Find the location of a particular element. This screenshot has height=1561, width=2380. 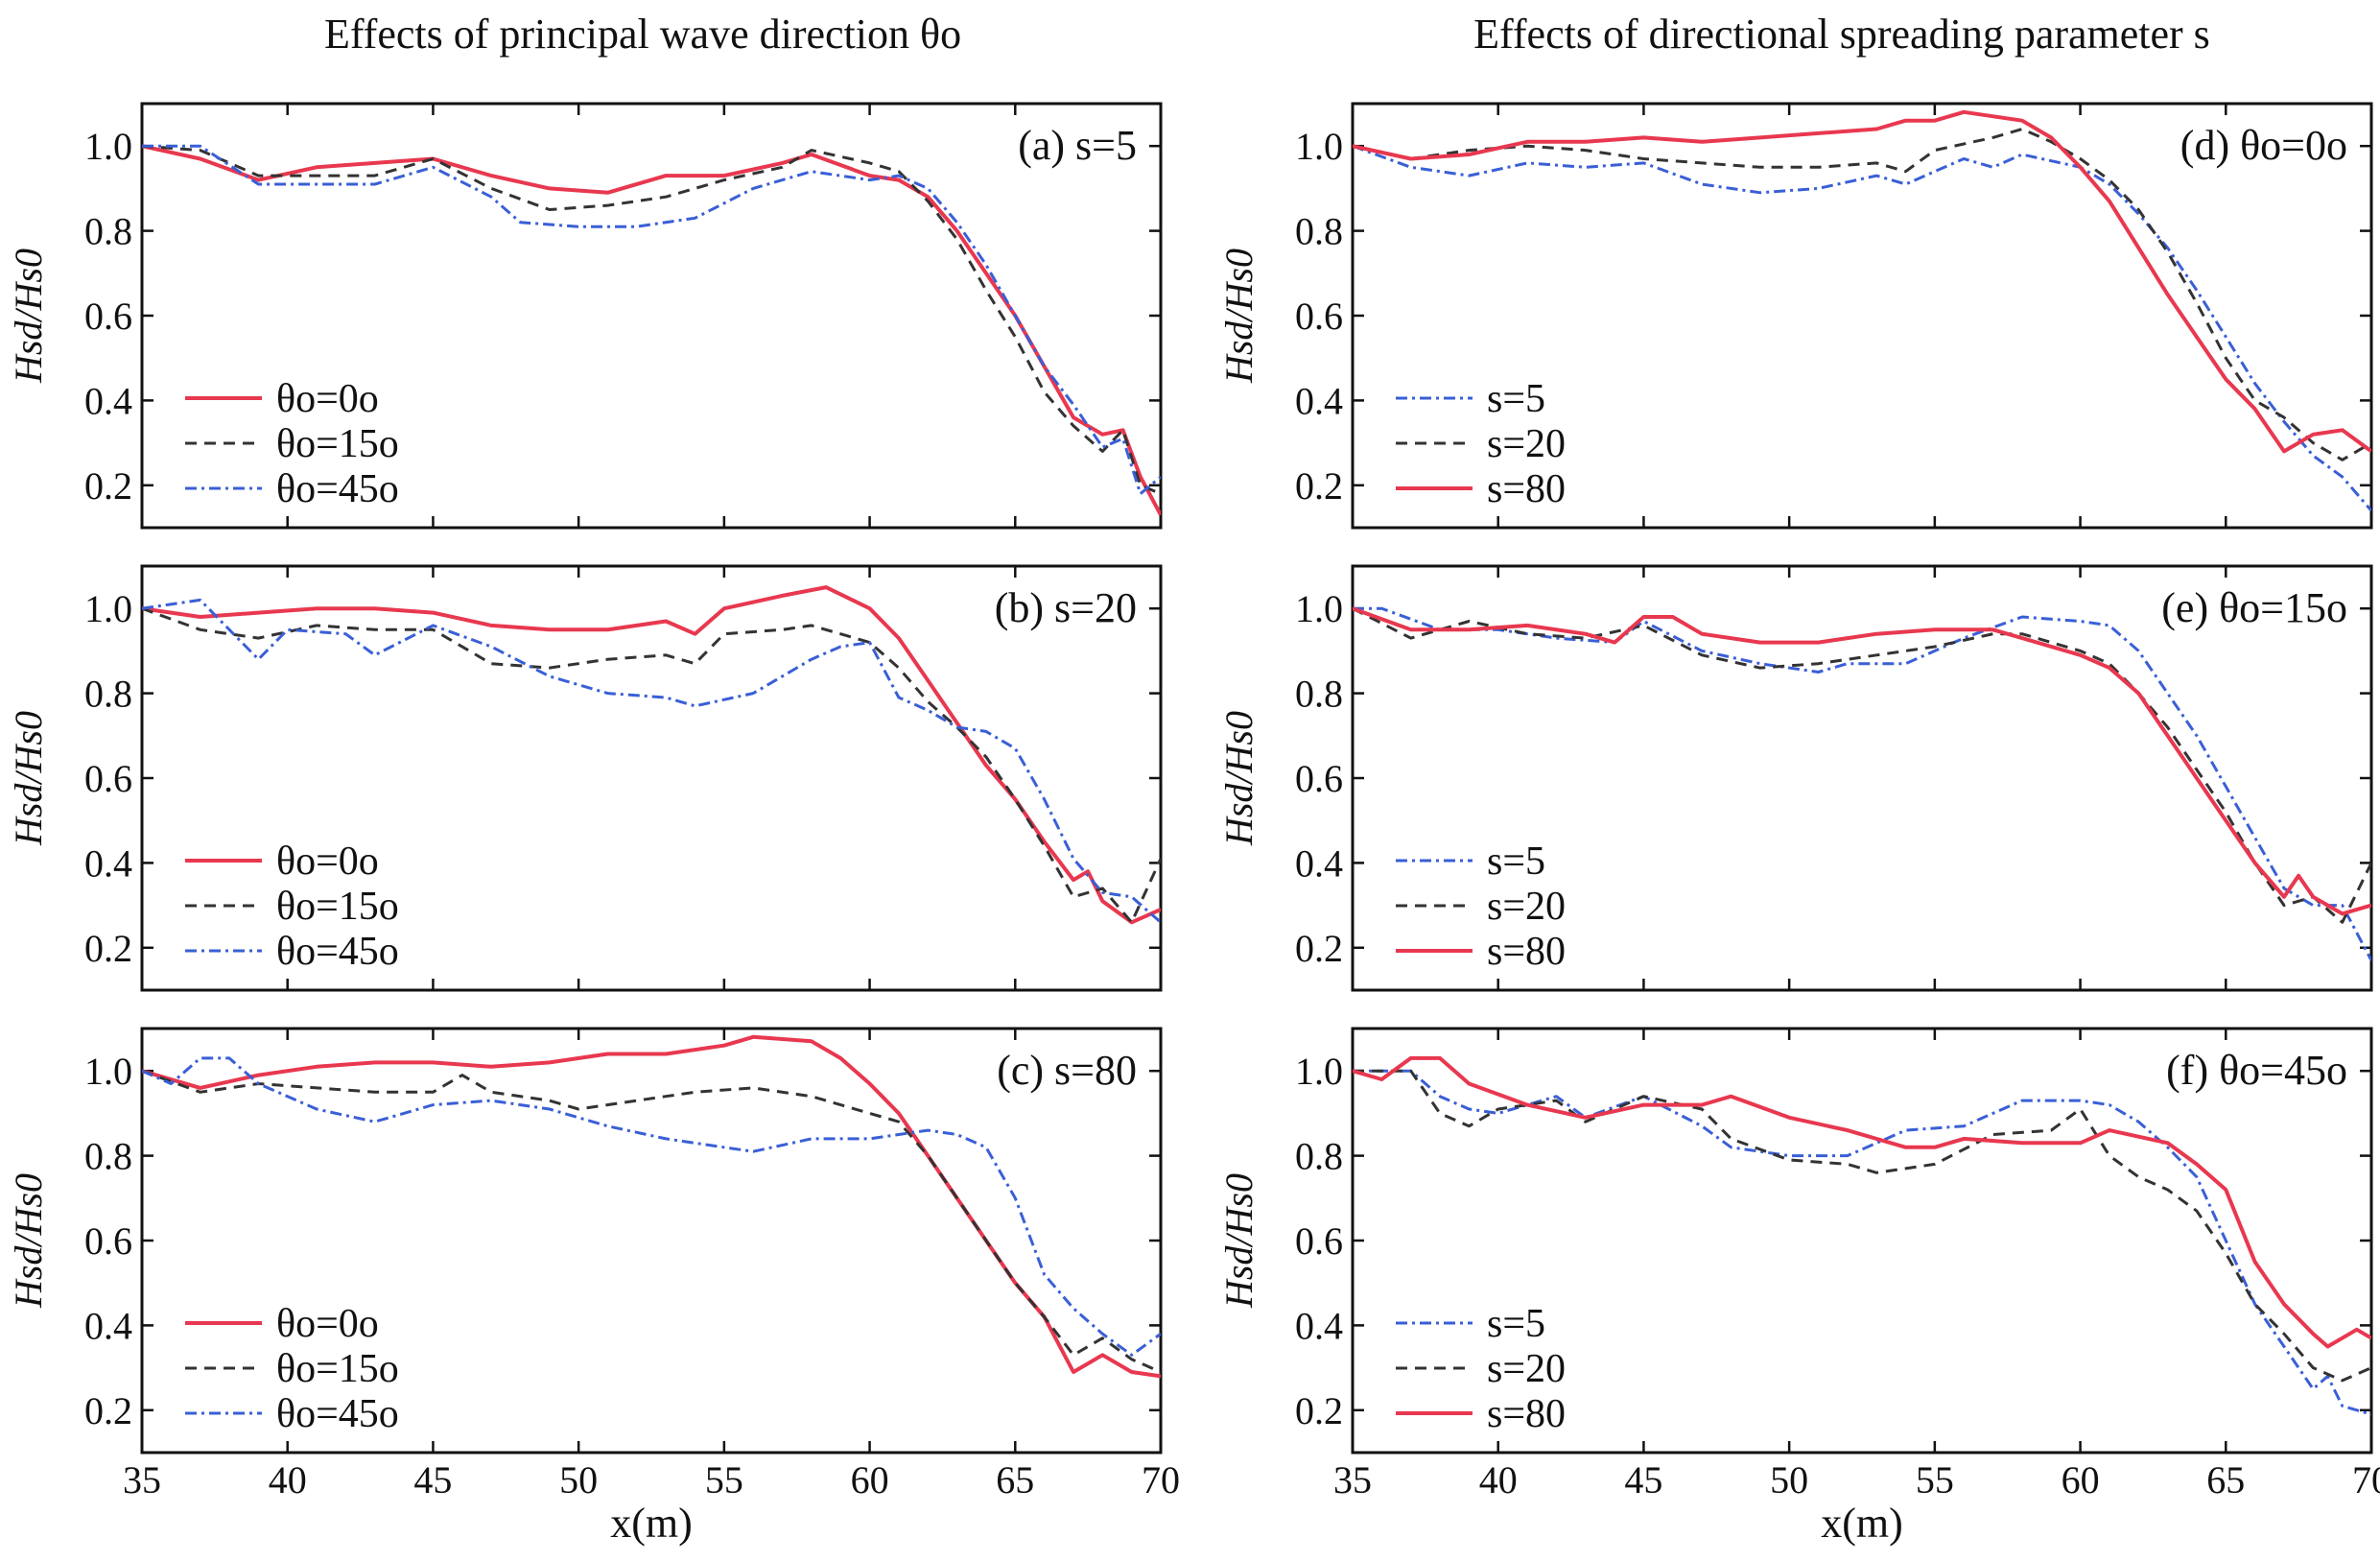

panel-label: (a) s=5 is located at coordinates (1078, 145).